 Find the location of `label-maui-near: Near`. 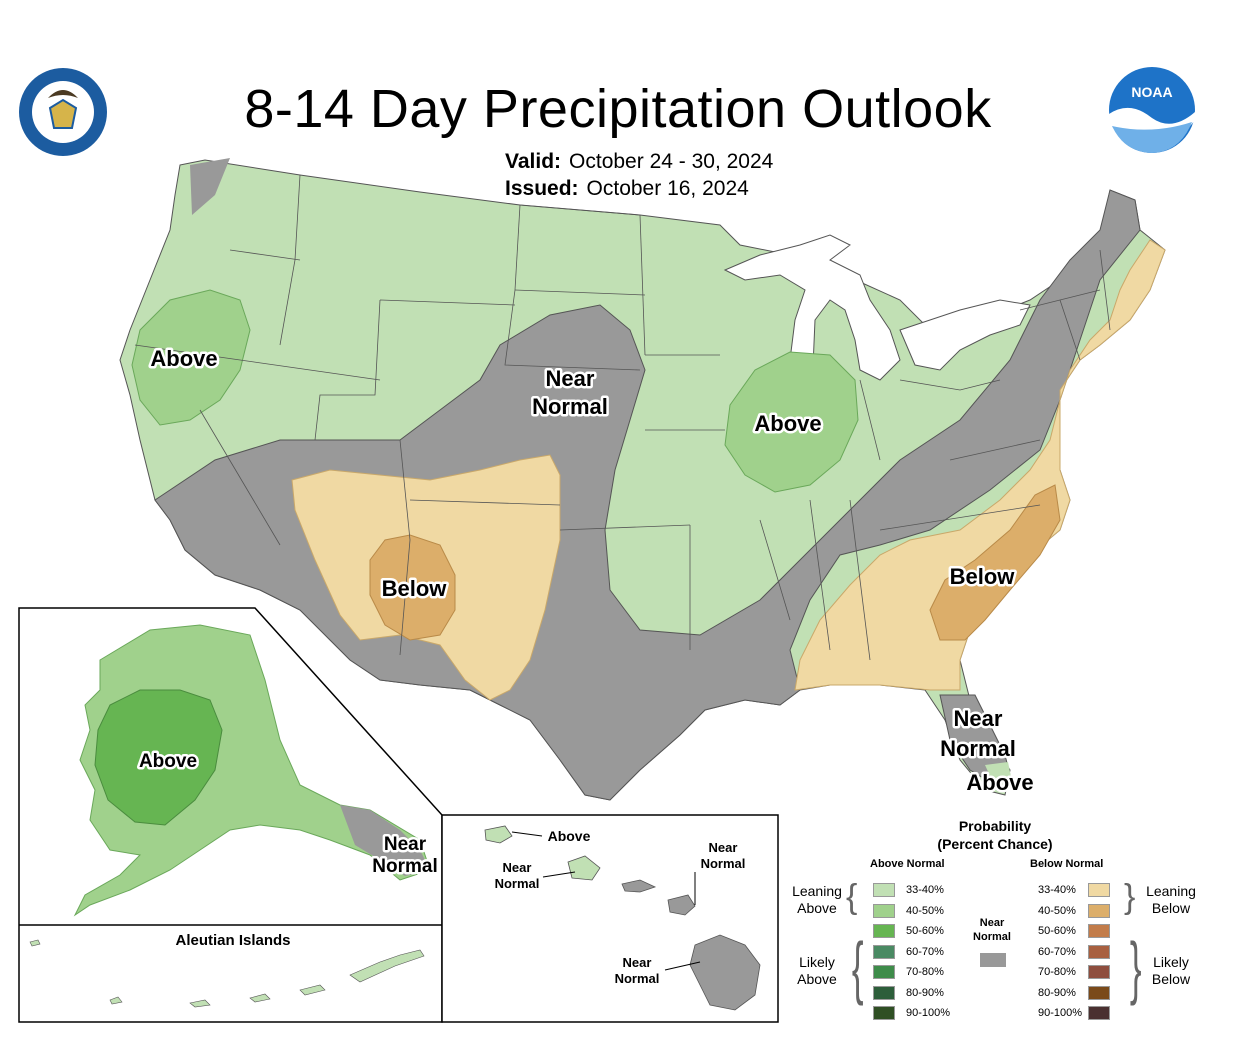

label-maui-near: Near is located at coordinates (723, 847).